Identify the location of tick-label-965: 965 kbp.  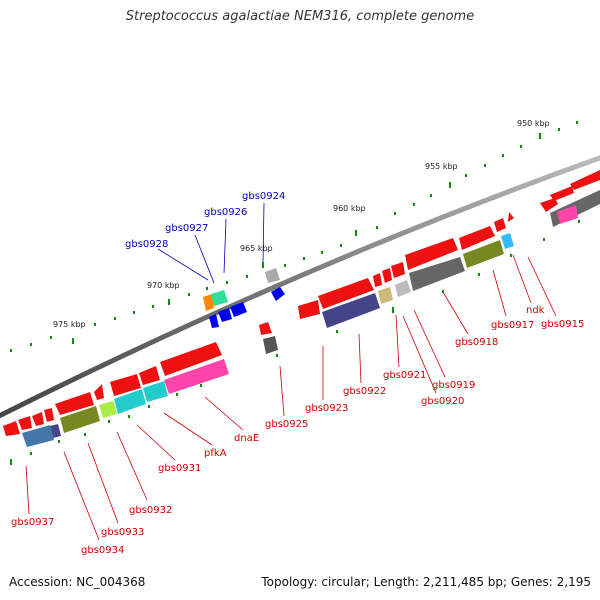
(256, 248).